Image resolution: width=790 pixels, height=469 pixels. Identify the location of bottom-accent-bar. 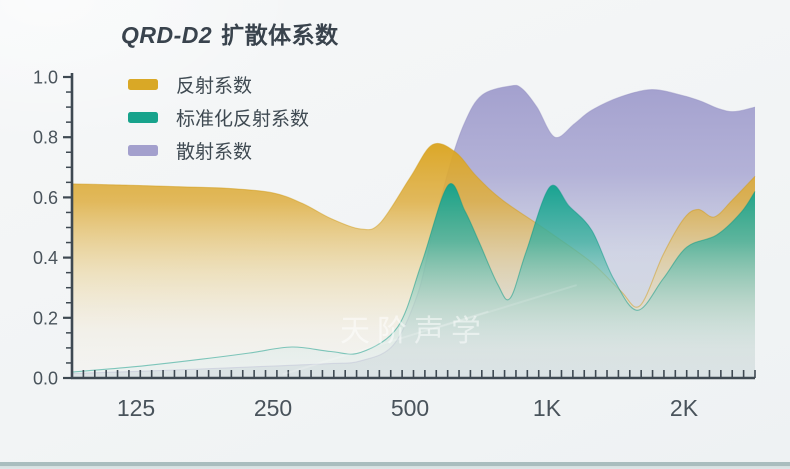
(395, 465).